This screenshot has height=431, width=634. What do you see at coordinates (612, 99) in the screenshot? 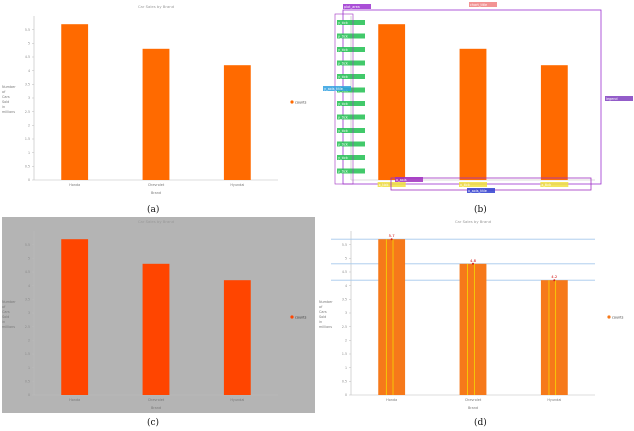
I see `legend-chip-label: legend` at bounding box center [612, 99].